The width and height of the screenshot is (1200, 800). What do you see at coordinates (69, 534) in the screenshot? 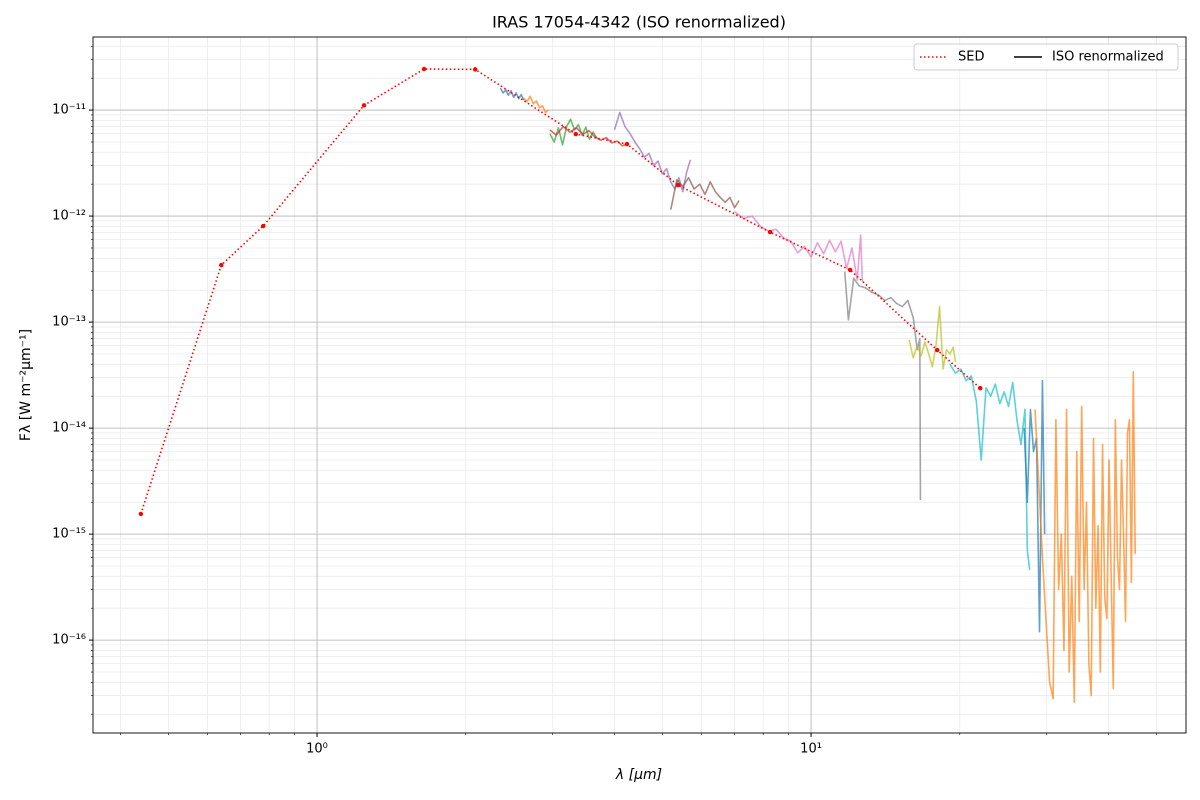
I see `y-tick-label: 10⁻¹⁵` at bounding box center [69, 534].